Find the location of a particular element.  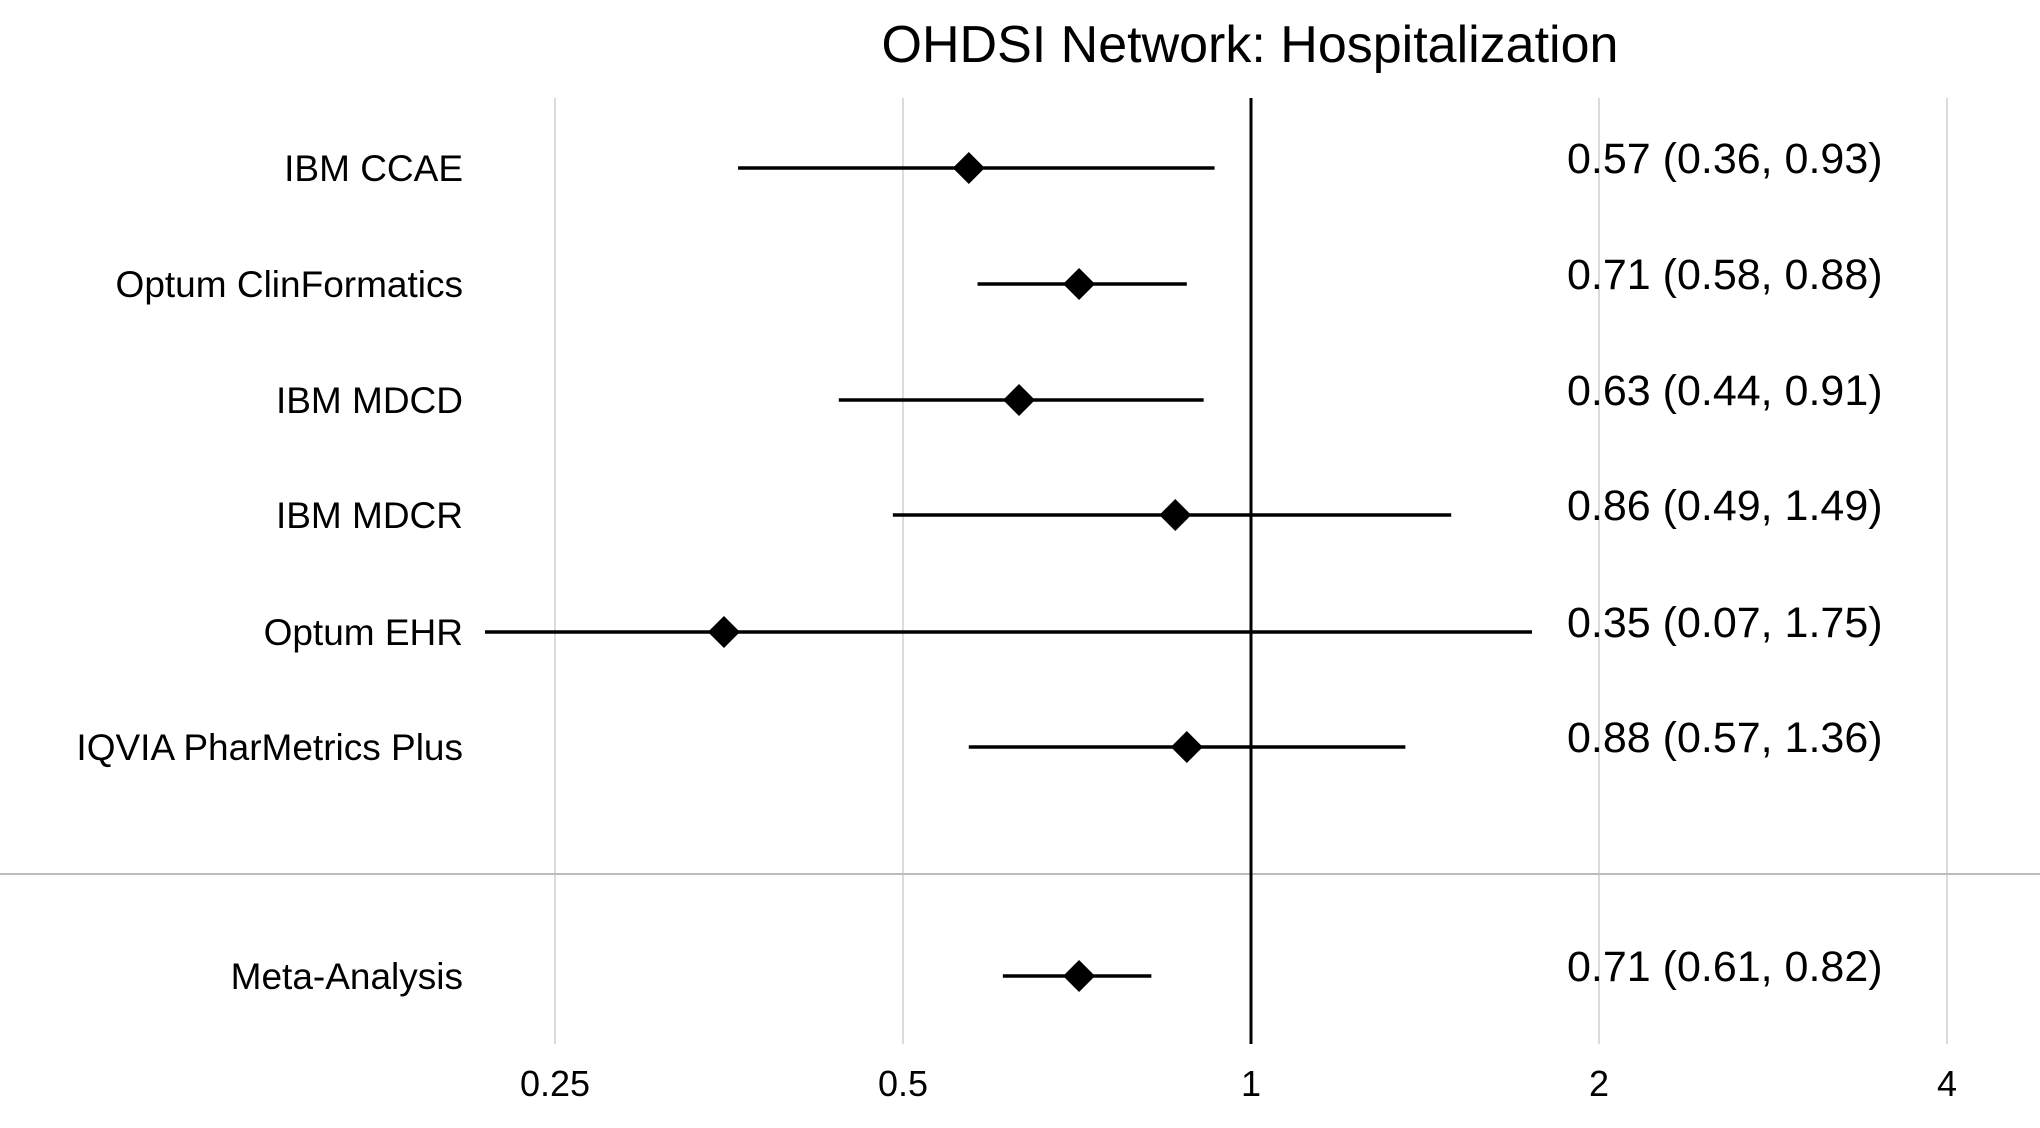

row-label: IBM MDCR is located at coordinates (369, 515).